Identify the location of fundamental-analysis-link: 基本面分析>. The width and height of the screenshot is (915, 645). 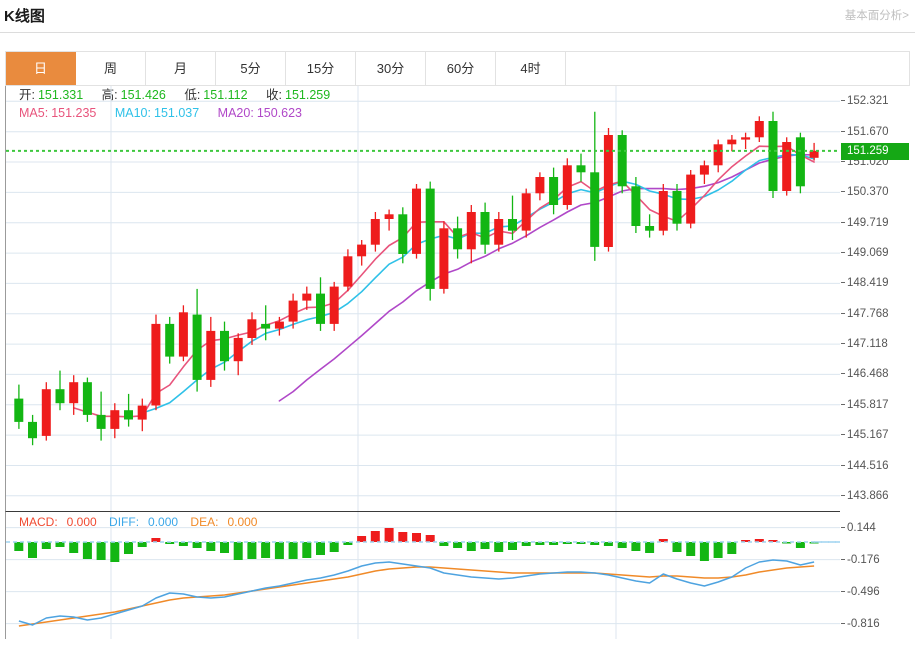
(876, 16).